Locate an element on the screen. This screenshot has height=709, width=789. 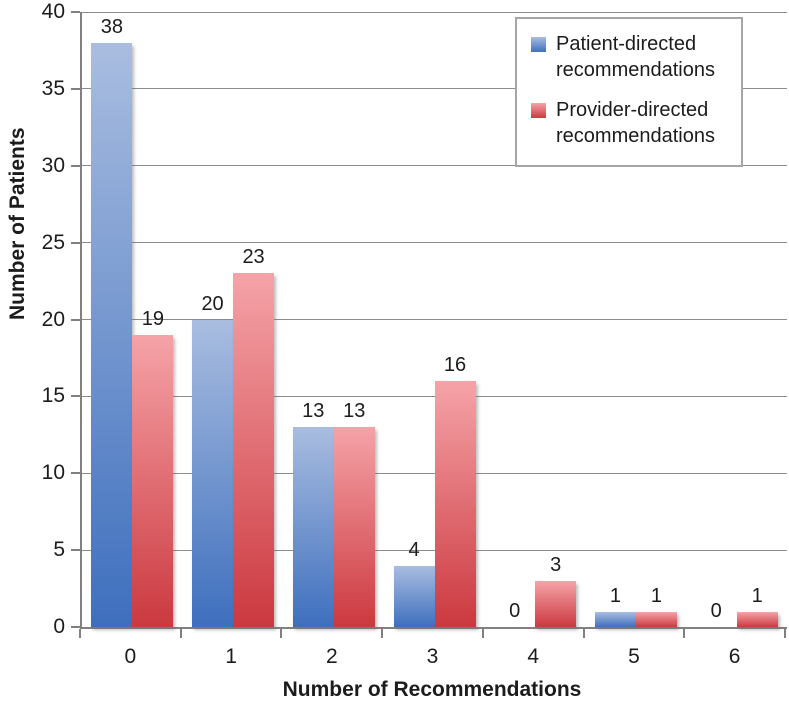
y-tick-label-25: 25 is located at coordinates (53, 242).